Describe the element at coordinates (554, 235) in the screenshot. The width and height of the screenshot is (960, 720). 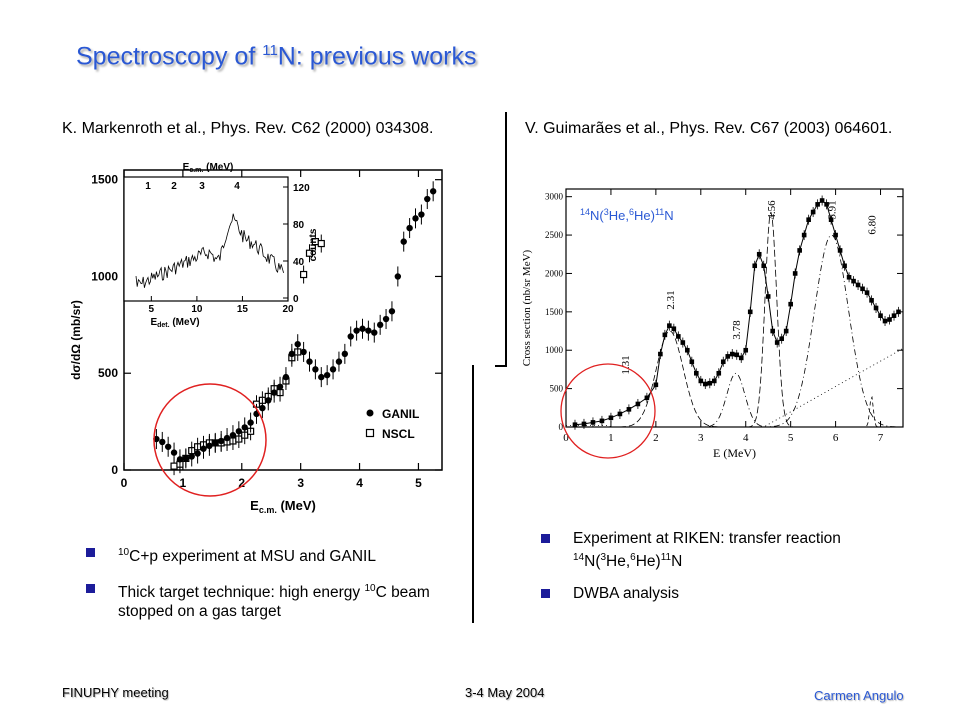
I see `y-tick-label: 2500` at that location.